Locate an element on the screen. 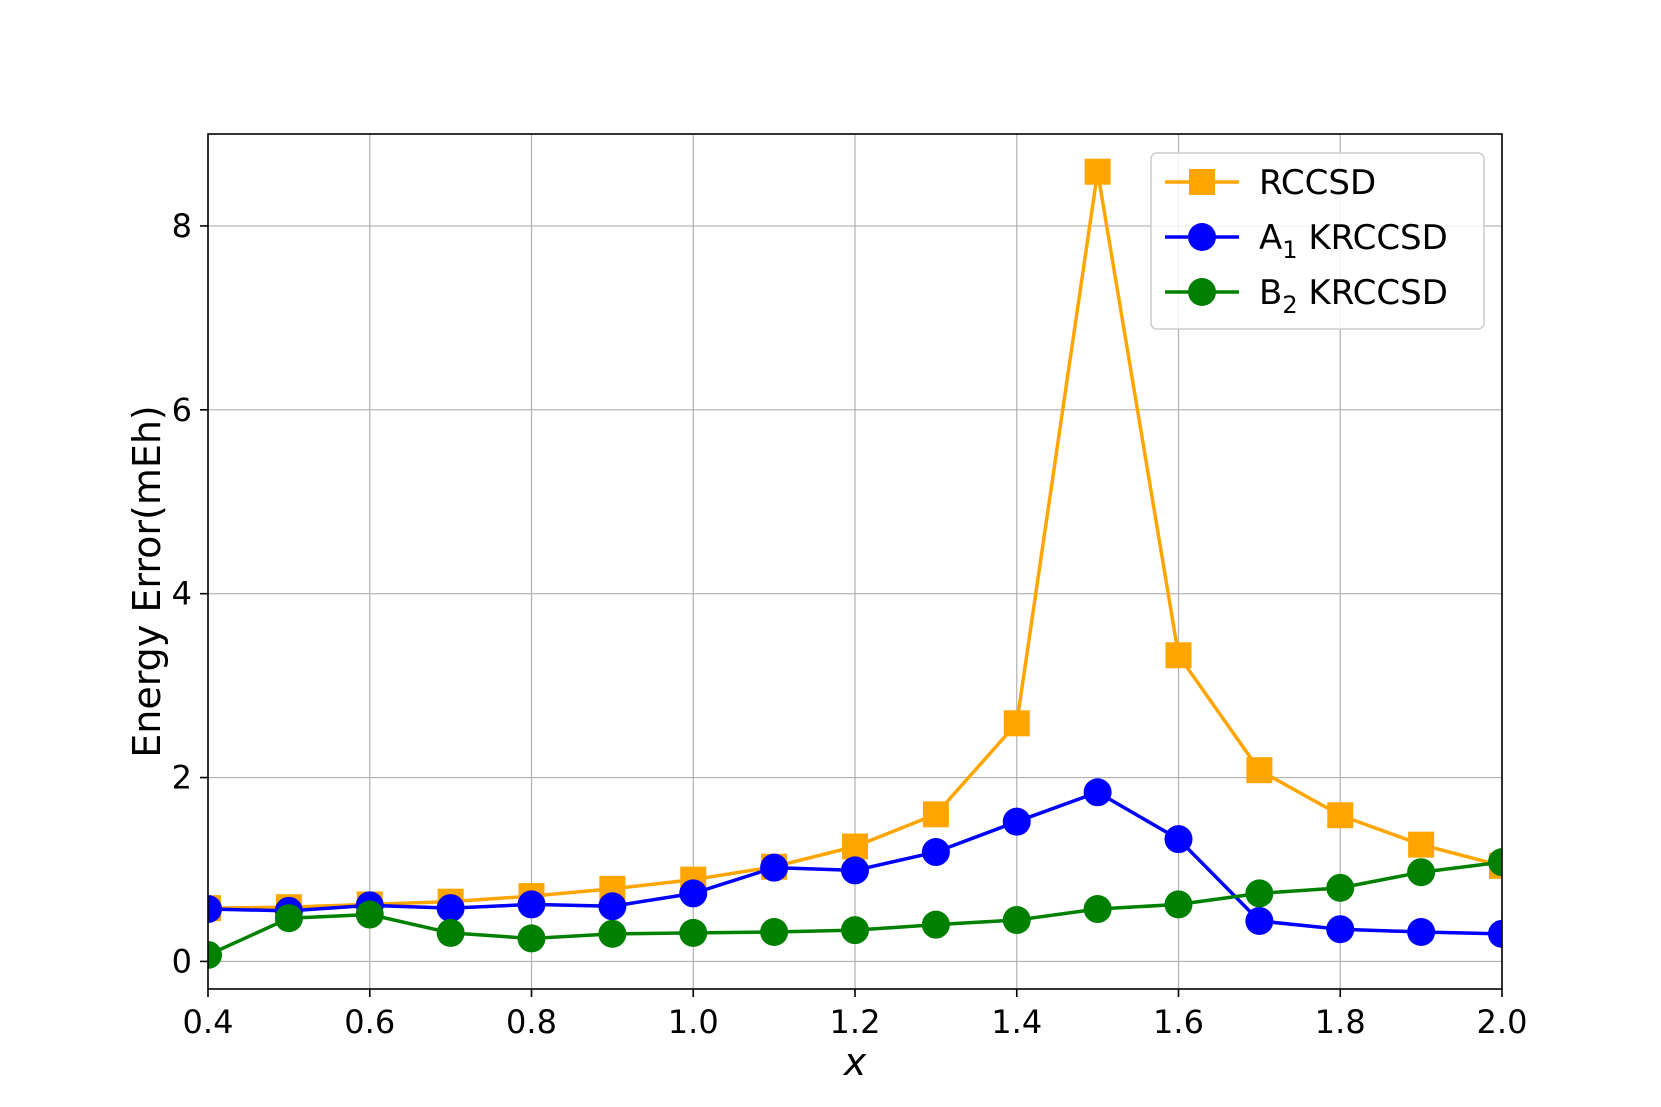 The height and width of the screenshot is (1107, 1661). legend-item: RCCSD is located at coordinates (1270, 183).